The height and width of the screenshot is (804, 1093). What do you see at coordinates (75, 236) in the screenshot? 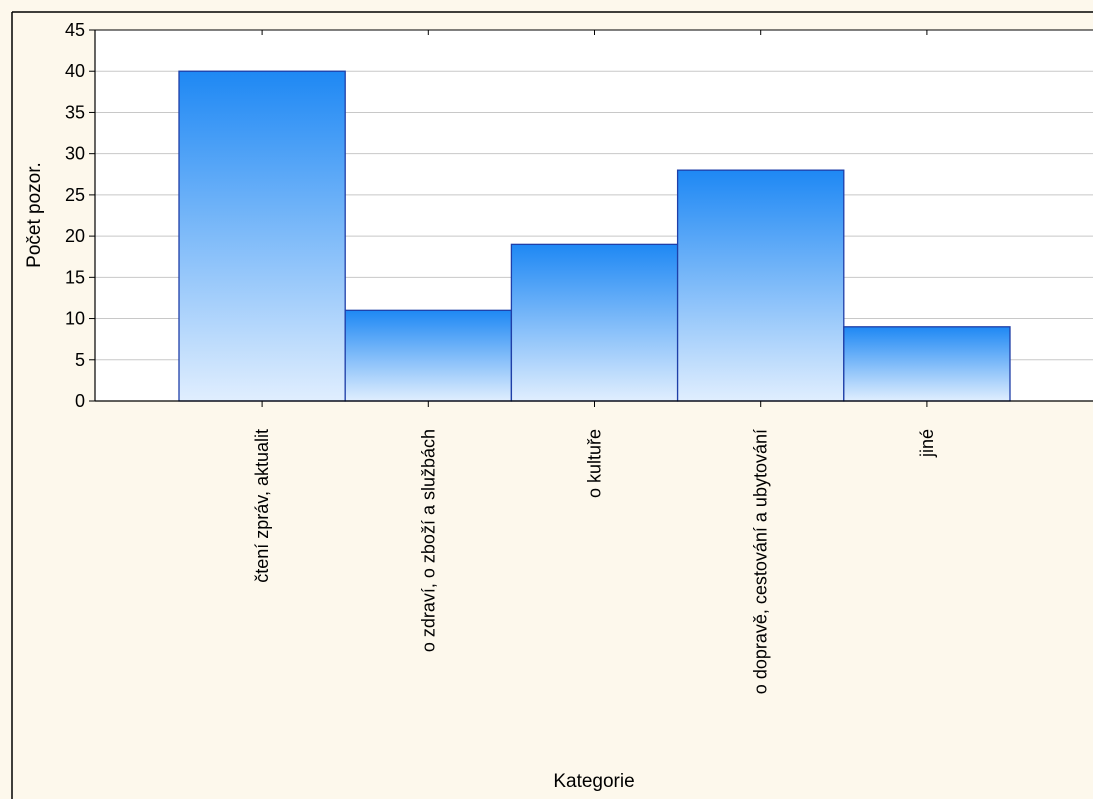
I see `y-tick-label: 20` at bounding box center [75, 236].